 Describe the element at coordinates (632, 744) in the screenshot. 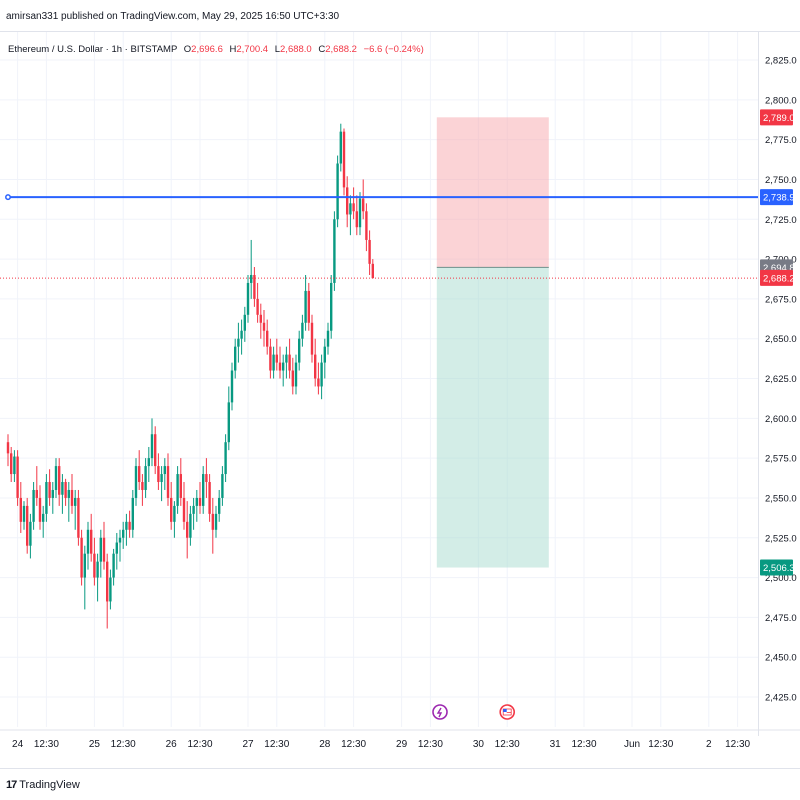

I see `x-tick-label: Jun` at that location.